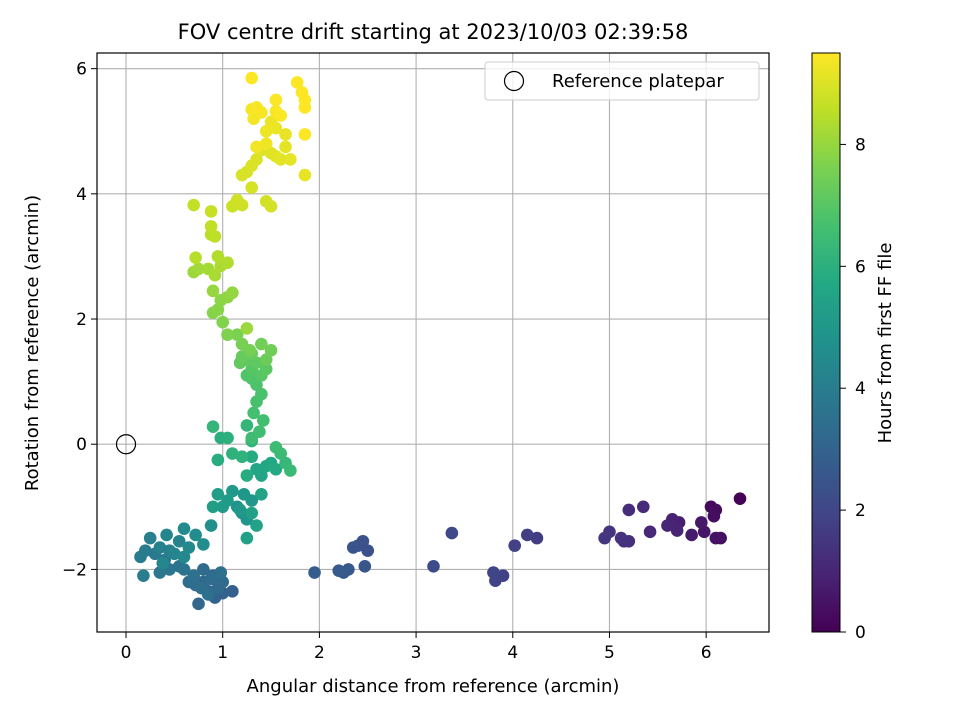  Describe the element at coordinates (32, 343) in the screenshot. I see `y-axis-label: Rotation from reference (arcmin)` at that location.